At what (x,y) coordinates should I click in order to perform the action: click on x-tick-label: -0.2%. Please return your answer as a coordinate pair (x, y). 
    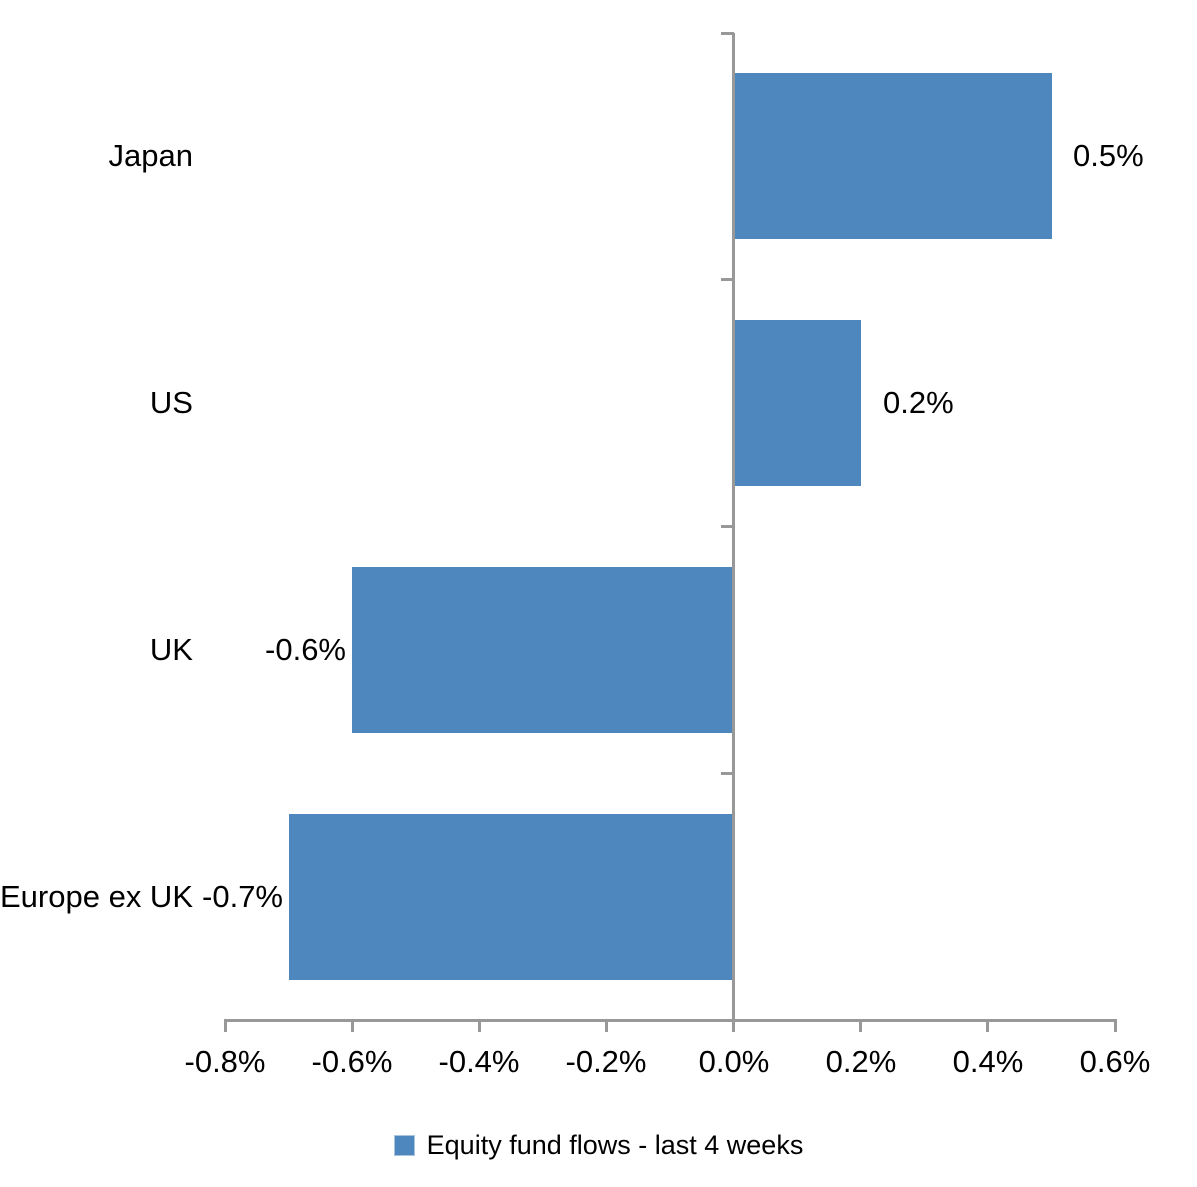
    Looking at the image, I should click on (606, 1061).